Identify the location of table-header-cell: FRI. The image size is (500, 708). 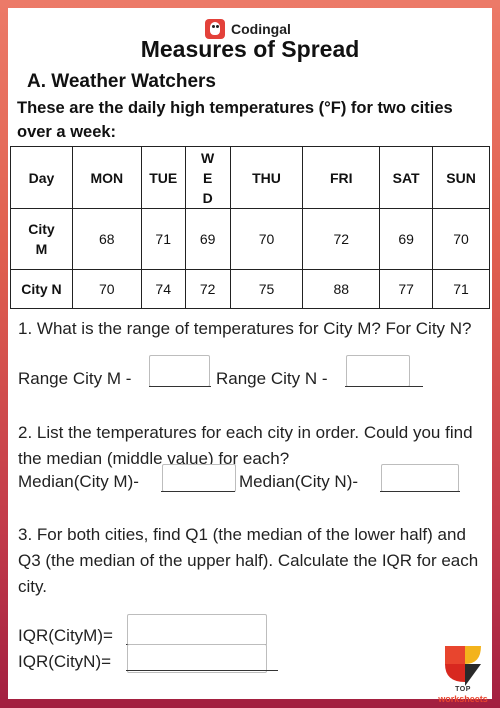
(341, 177).